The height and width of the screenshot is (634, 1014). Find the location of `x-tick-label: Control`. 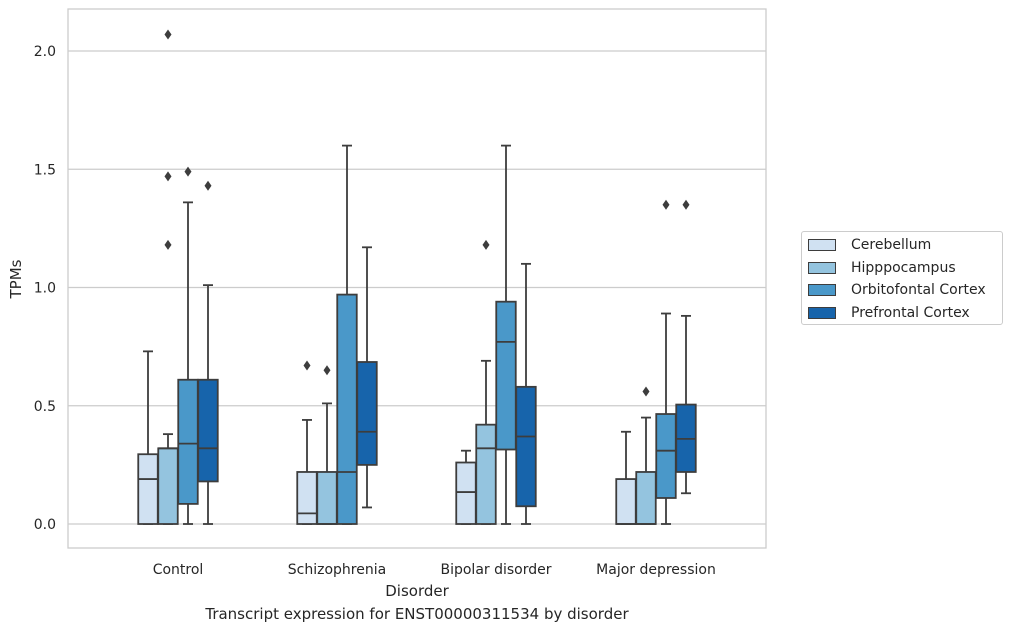

x-tick-label: Control is located at coordinates (178, 570).